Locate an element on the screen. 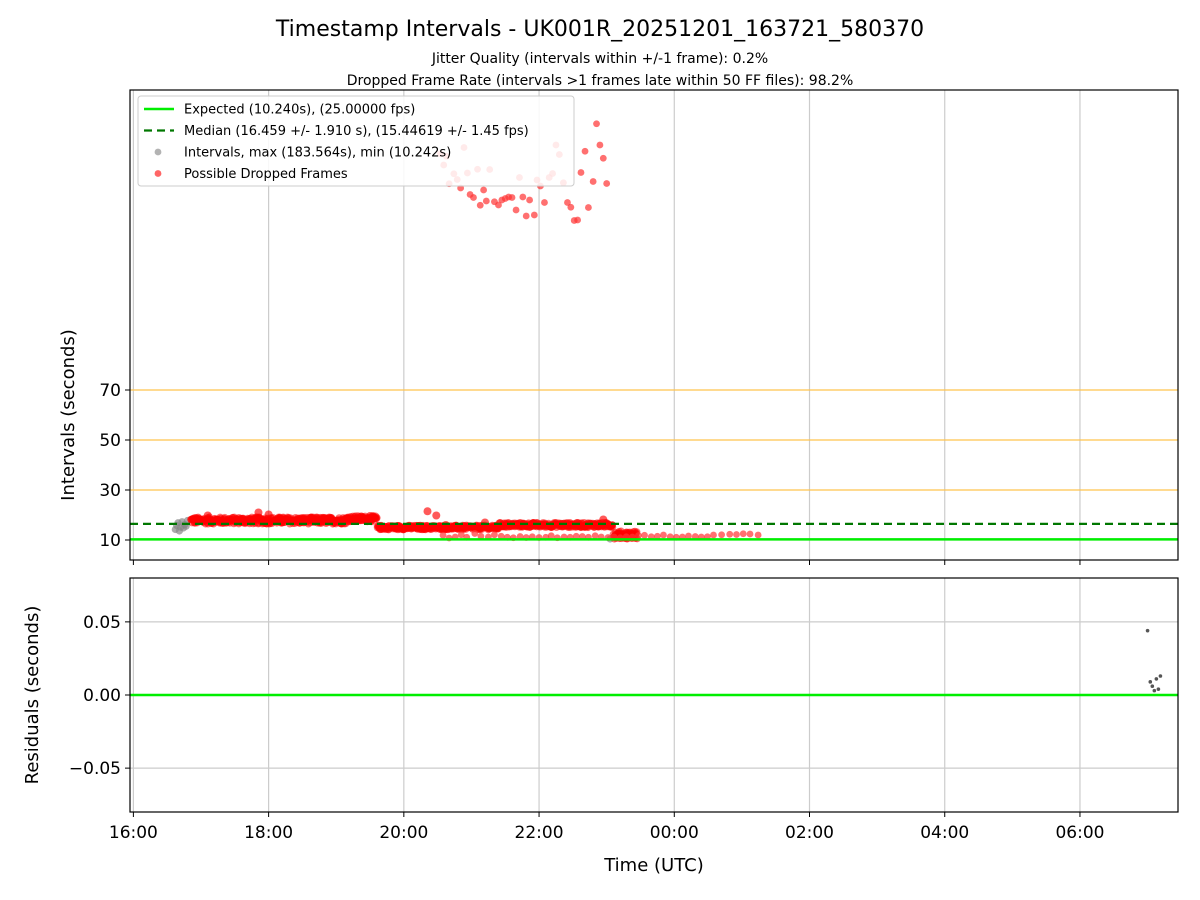  intervals-x-ticks is located at coordinates (606, 562).